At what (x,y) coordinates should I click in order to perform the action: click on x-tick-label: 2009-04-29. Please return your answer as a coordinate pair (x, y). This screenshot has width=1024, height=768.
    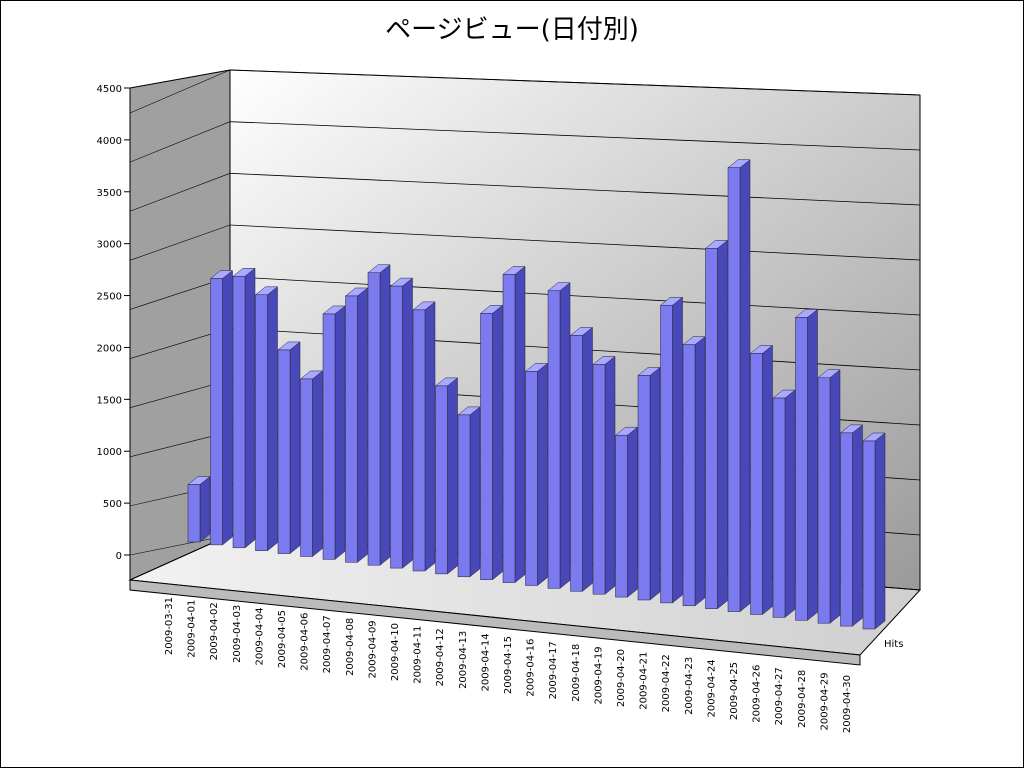
    Looking at the image, I should click on (824, 701).